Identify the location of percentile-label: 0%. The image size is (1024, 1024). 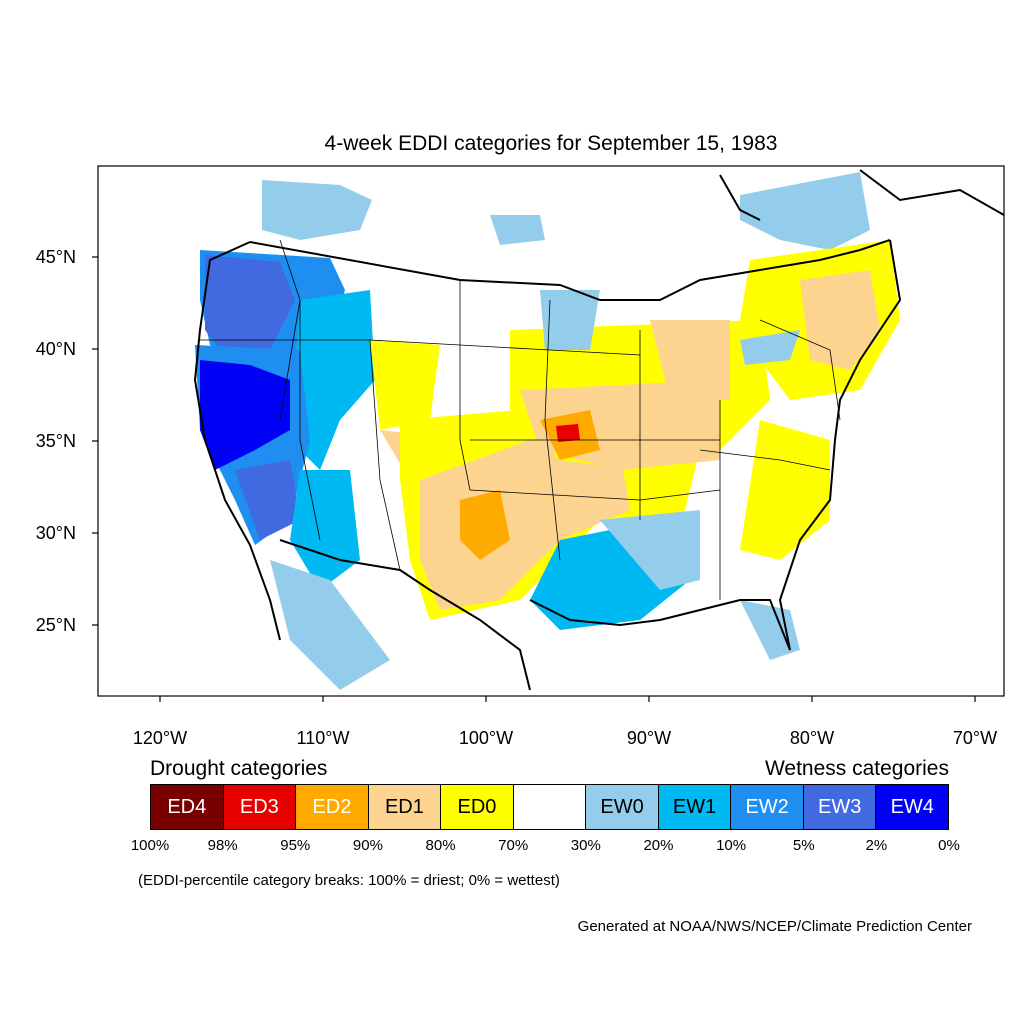
(949, 845).